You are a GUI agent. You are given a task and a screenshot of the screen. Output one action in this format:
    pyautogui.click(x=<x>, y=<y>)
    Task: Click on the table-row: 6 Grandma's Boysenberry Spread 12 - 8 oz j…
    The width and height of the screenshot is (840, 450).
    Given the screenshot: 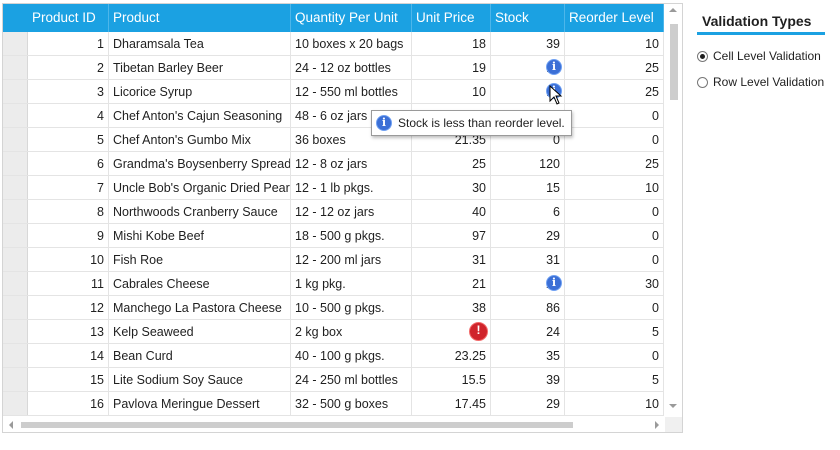 What is the action you would take?
    pyautogui.click(x=333, y=164)
    